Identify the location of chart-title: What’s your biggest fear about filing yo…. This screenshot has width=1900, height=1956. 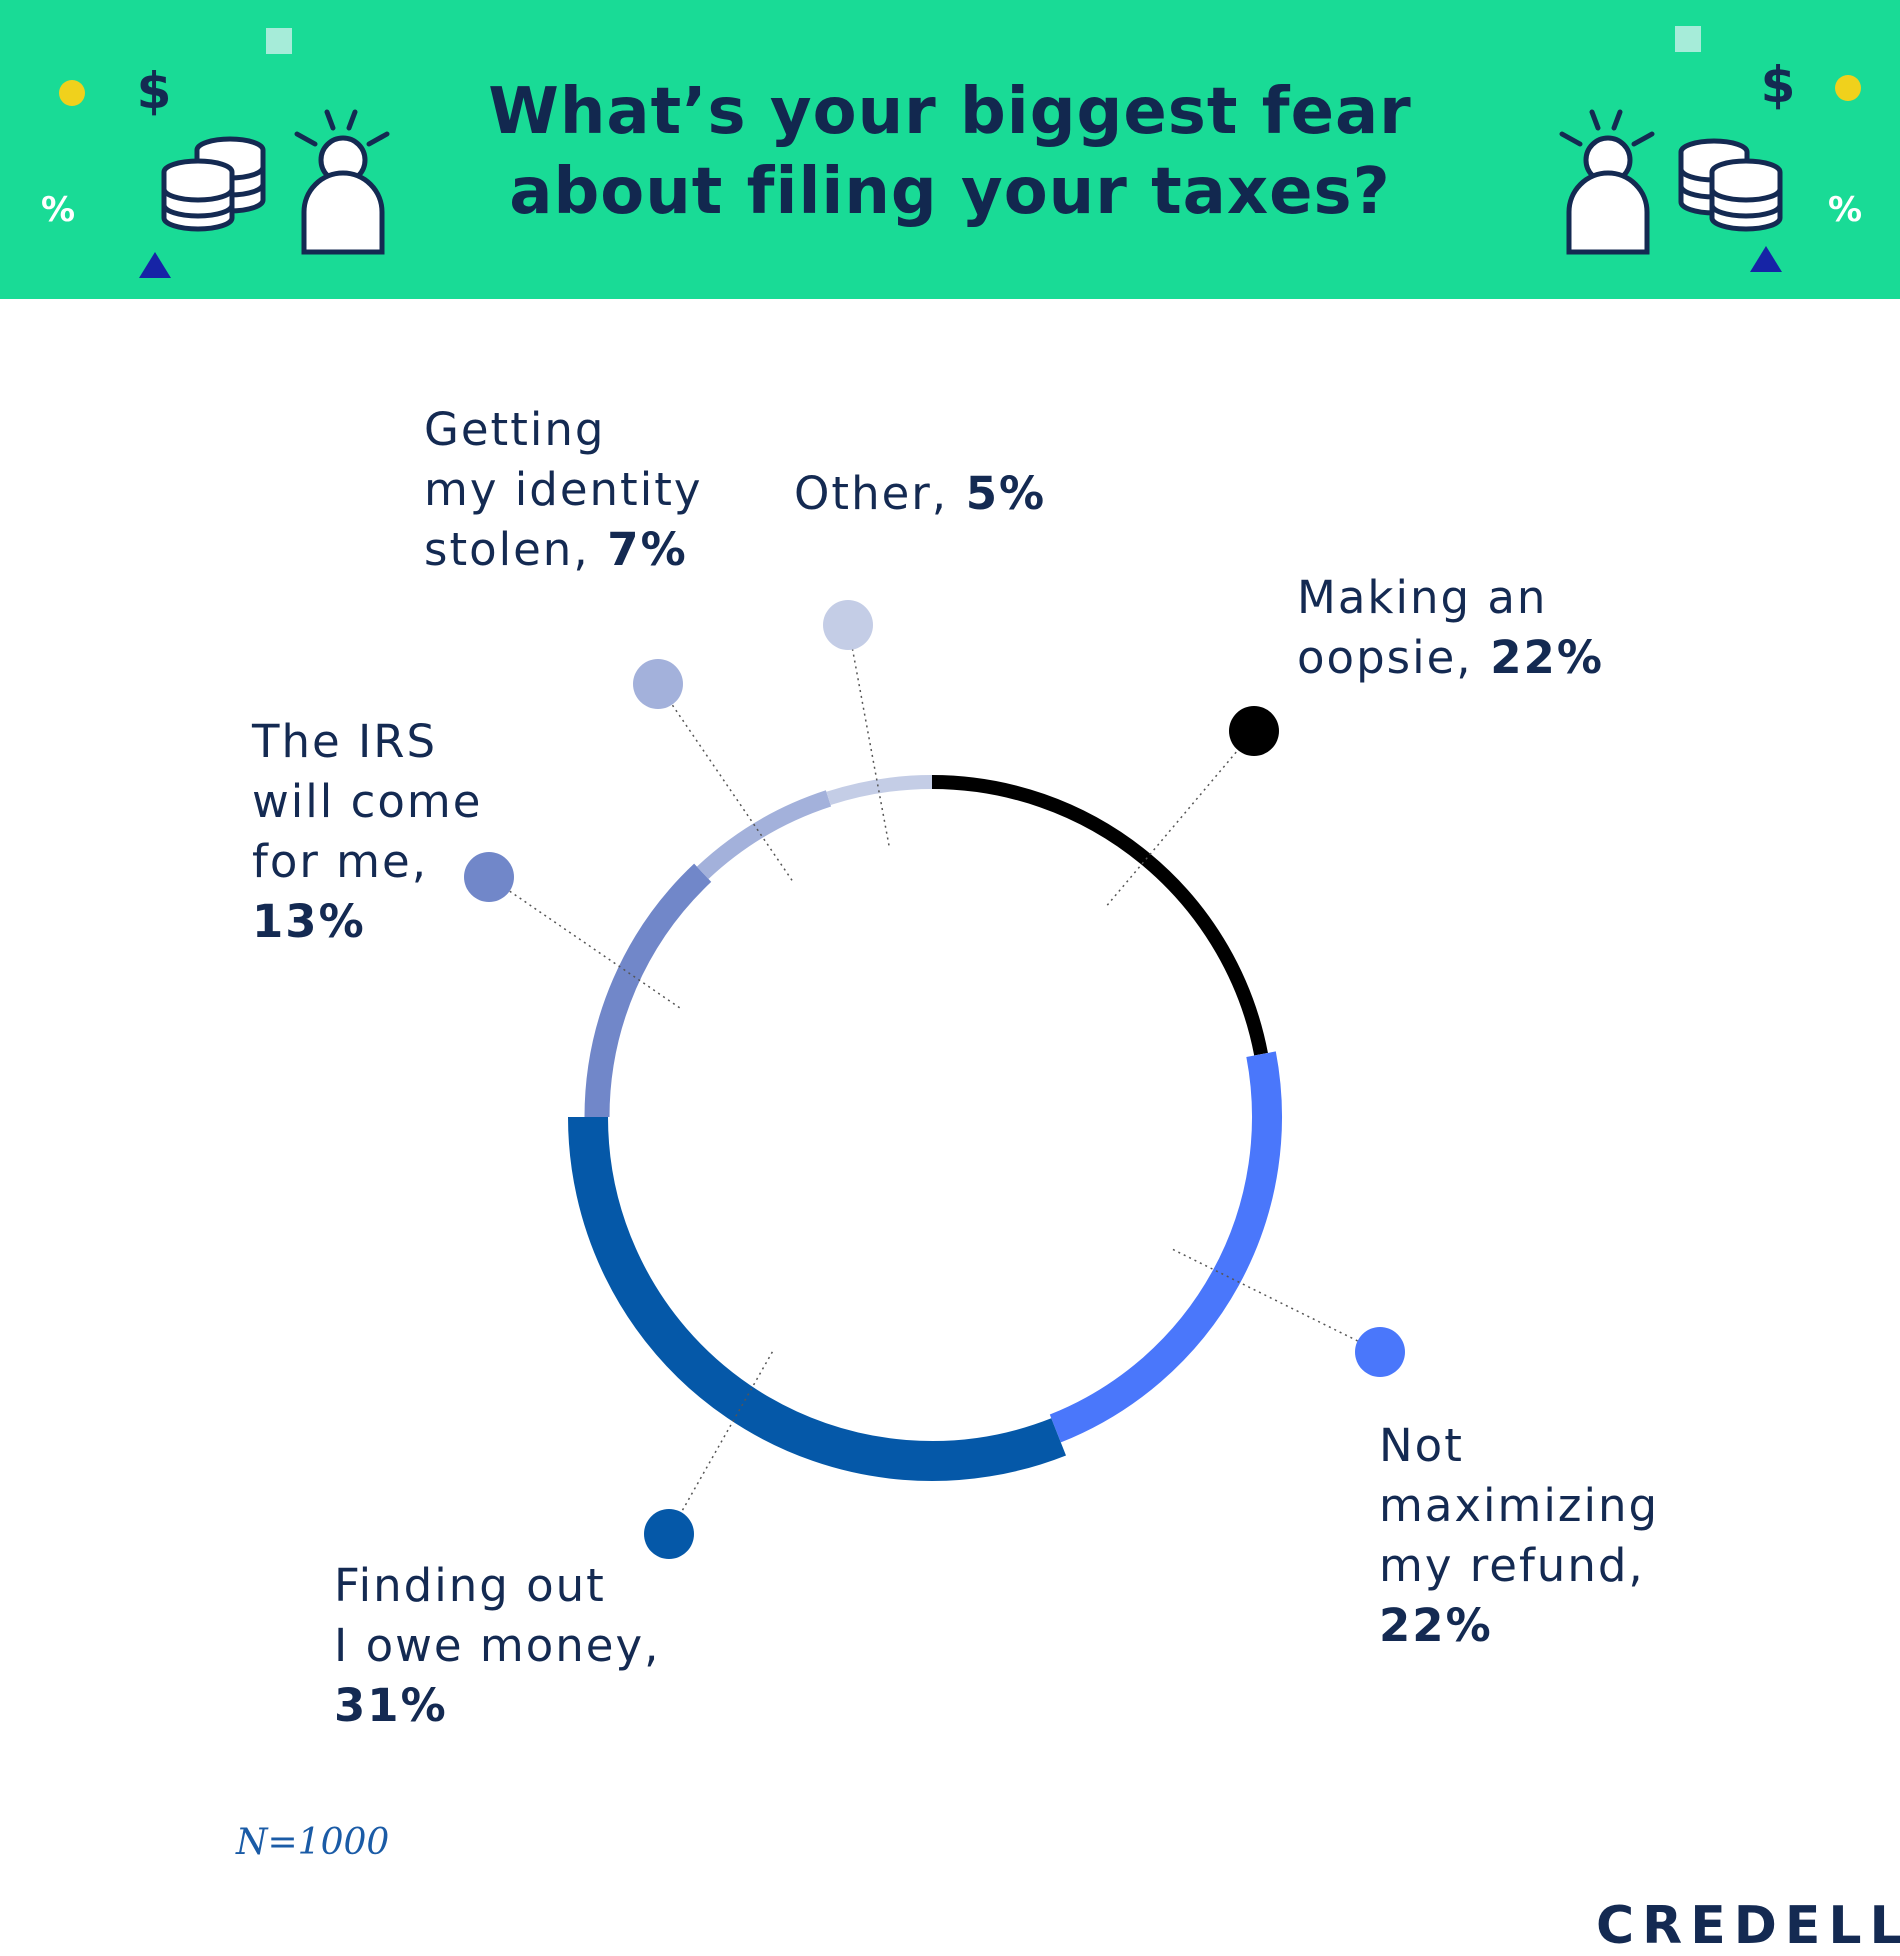
(950, 152).